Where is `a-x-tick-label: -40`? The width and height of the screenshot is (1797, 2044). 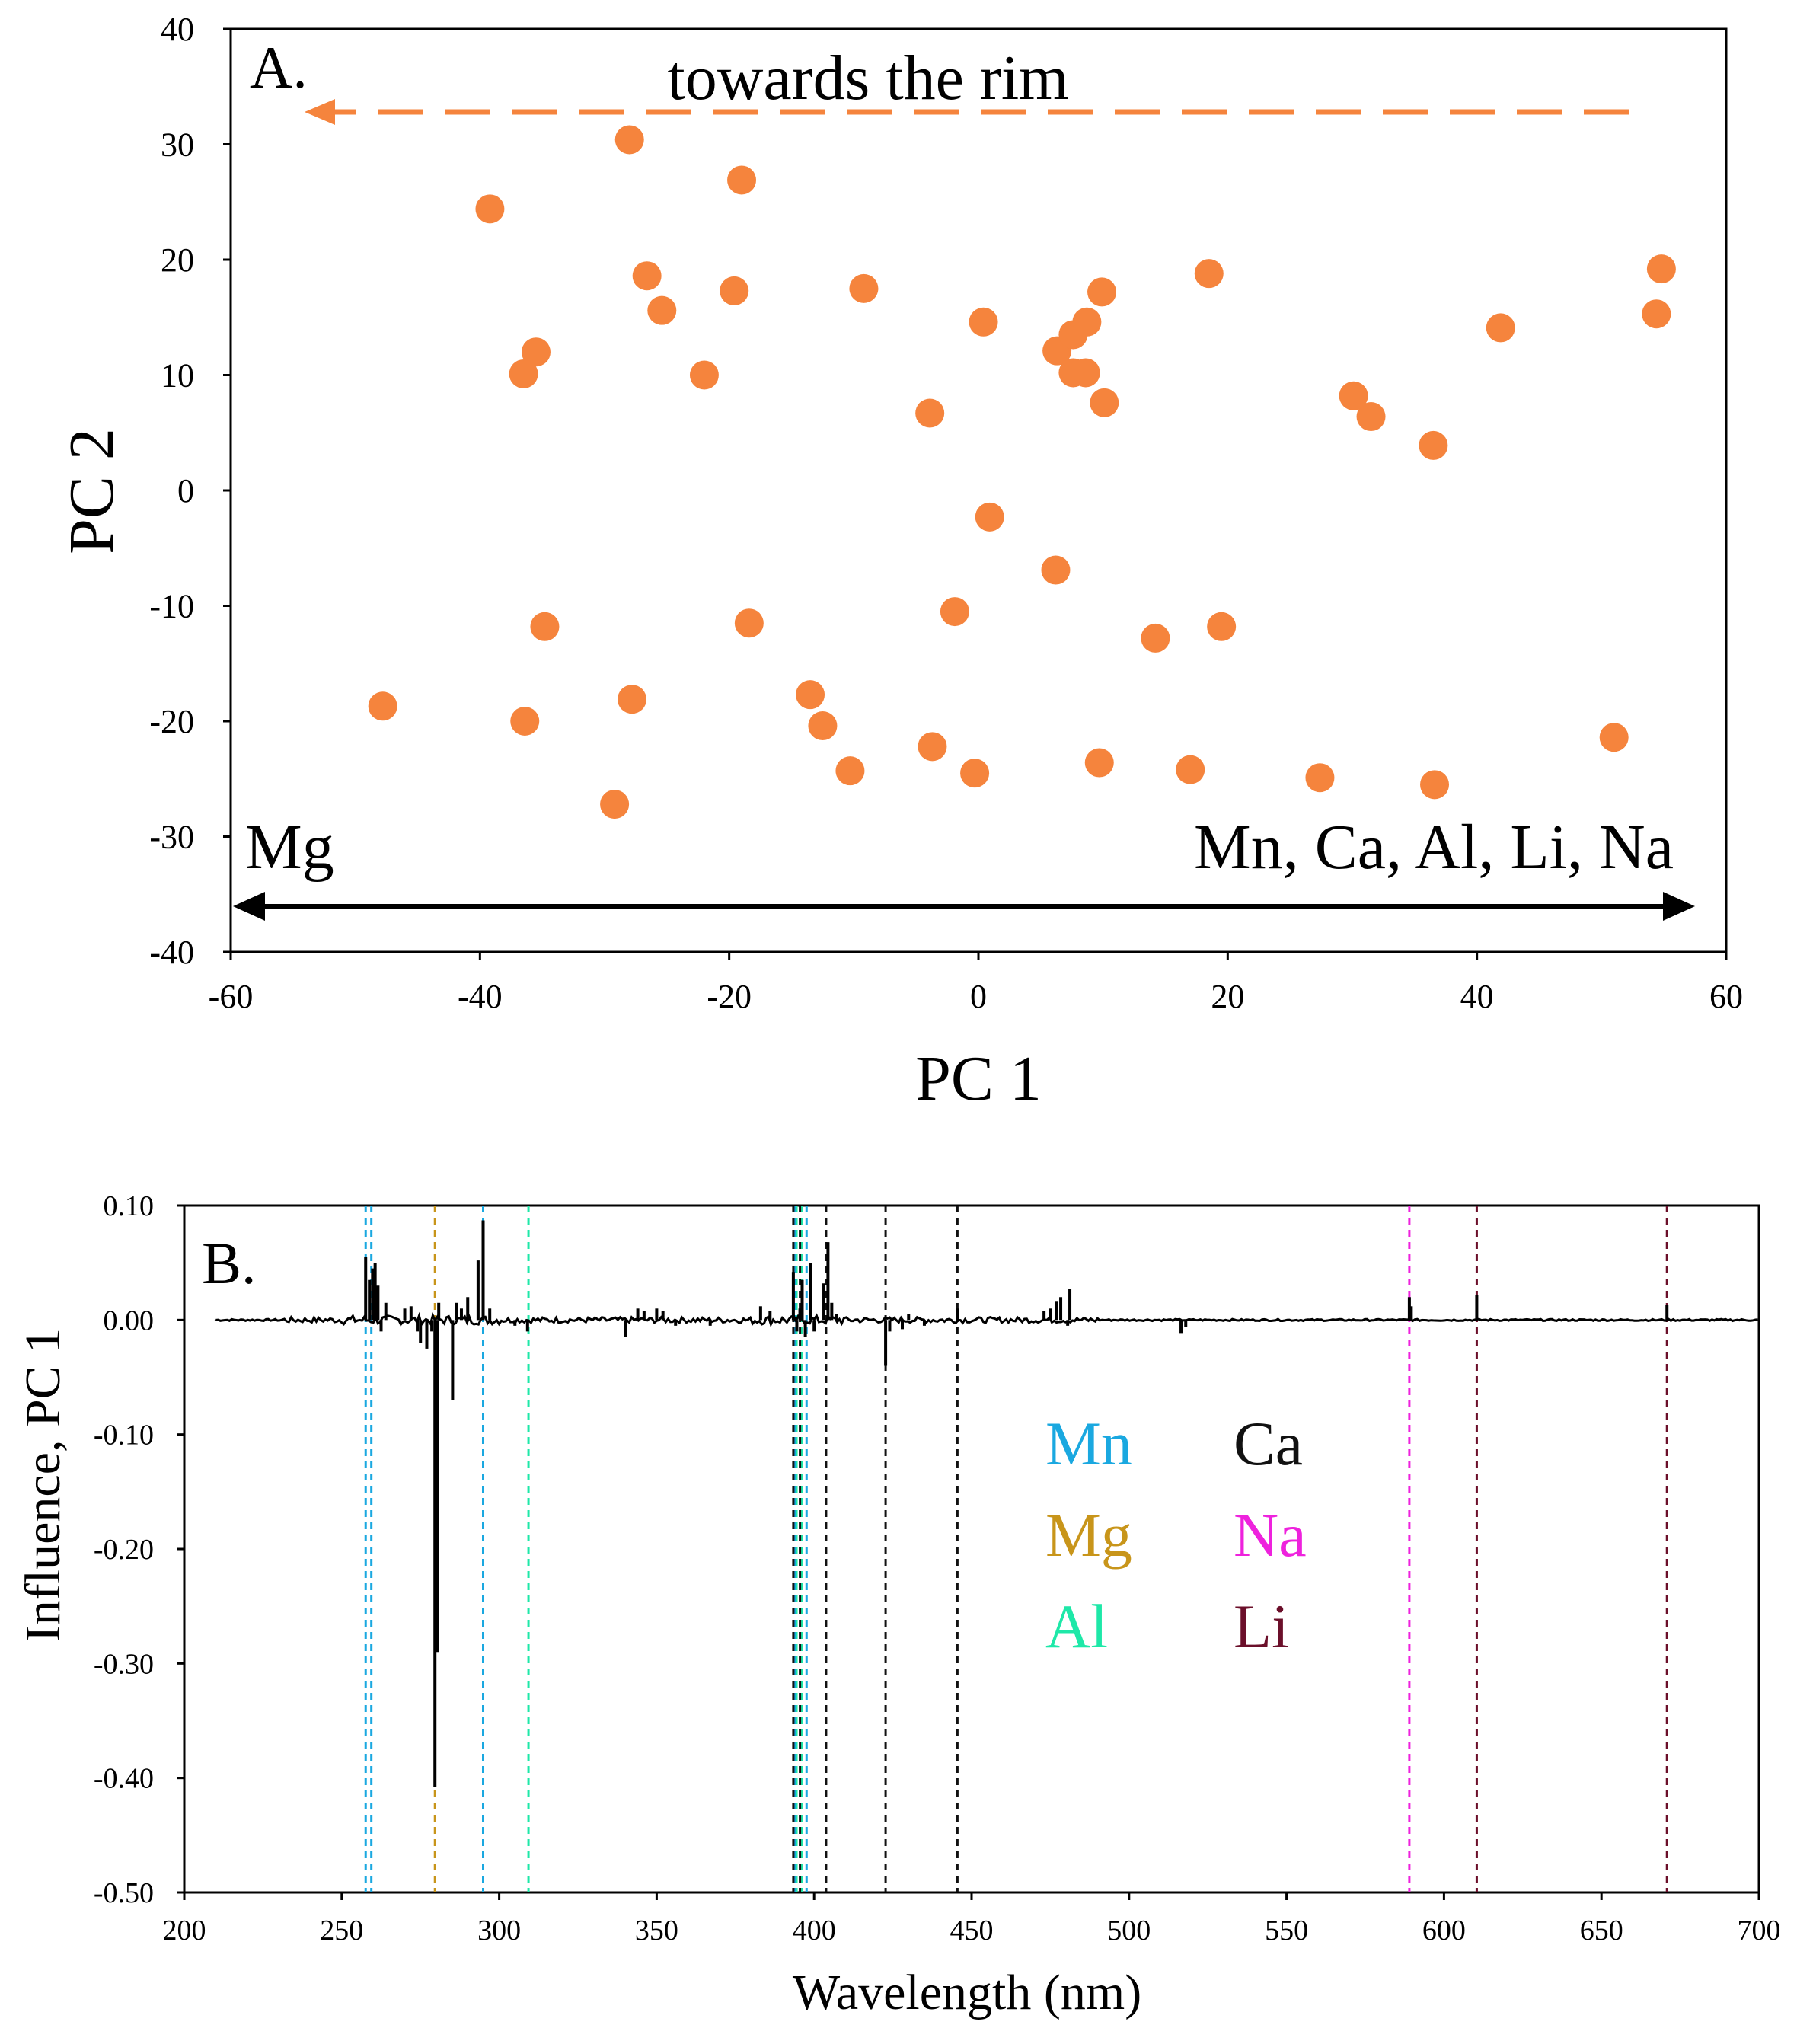 a-x-tick-label: -40 is located at coordinates (480, 996).